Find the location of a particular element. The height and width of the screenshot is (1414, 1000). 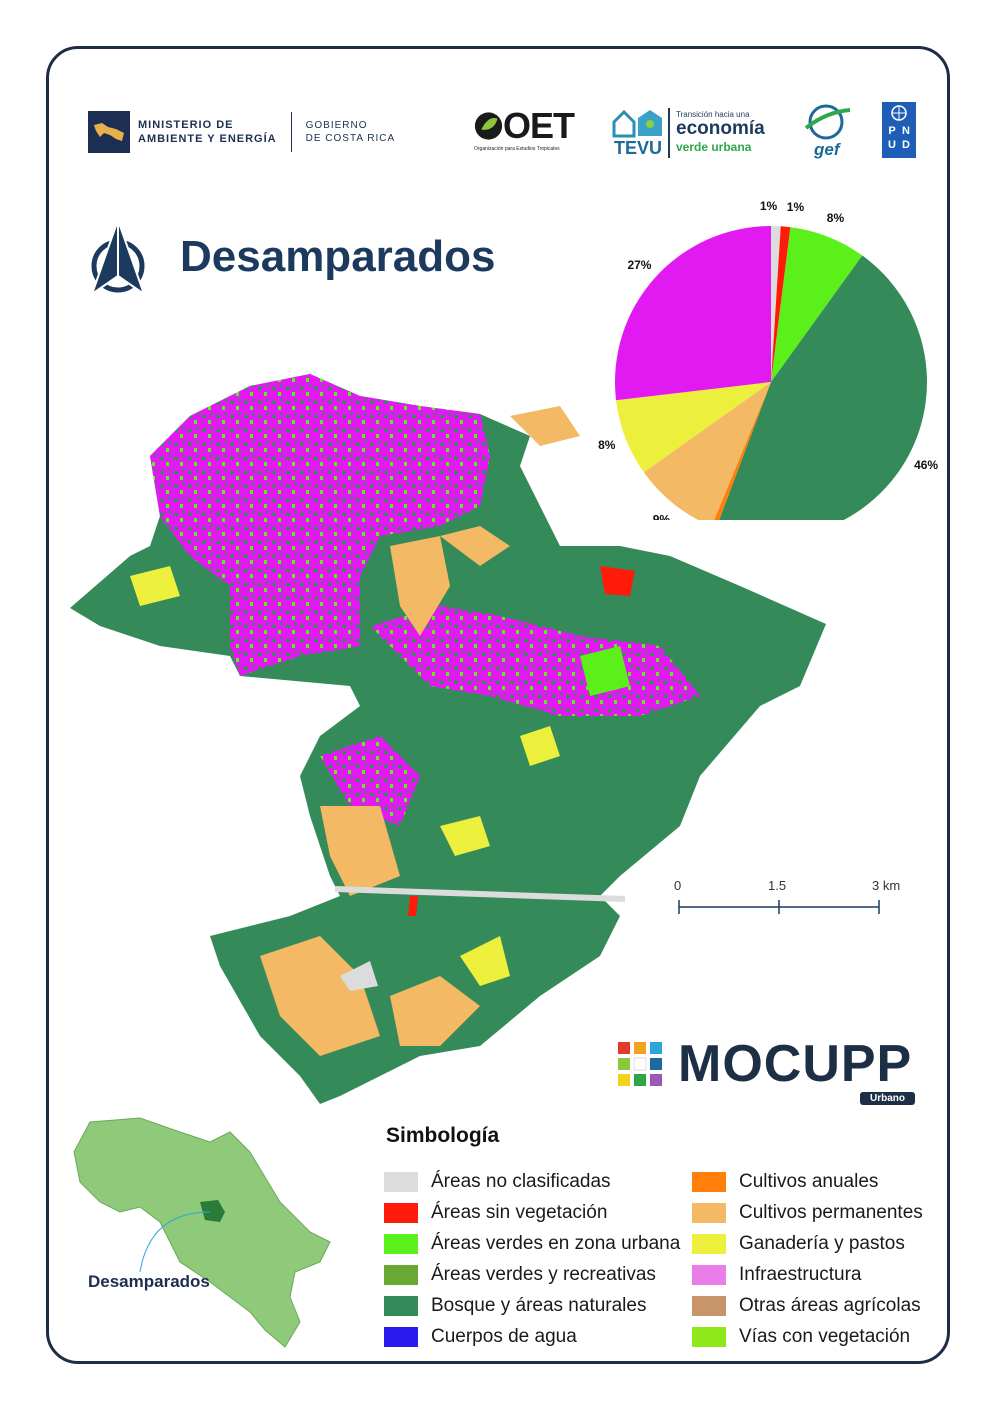

legend-label: Cultivos anuales is located at coordinates (809, 1181).